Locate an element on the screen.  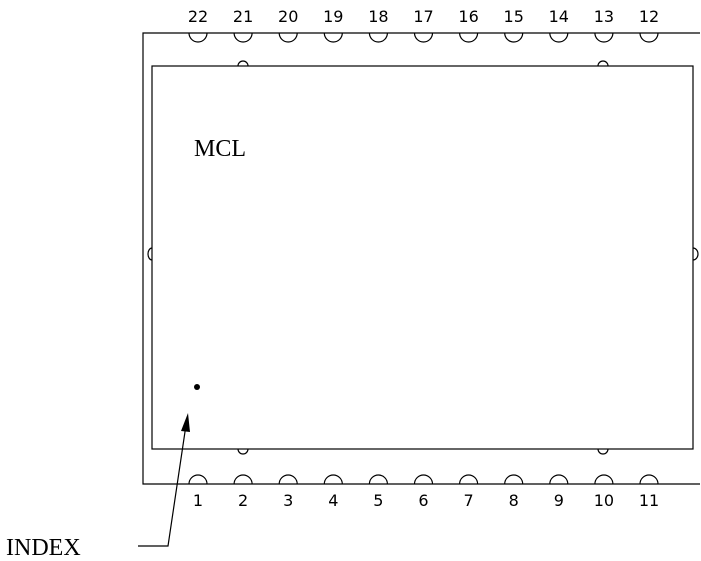
body-notch-top-right is located at coordinates (603, 63).